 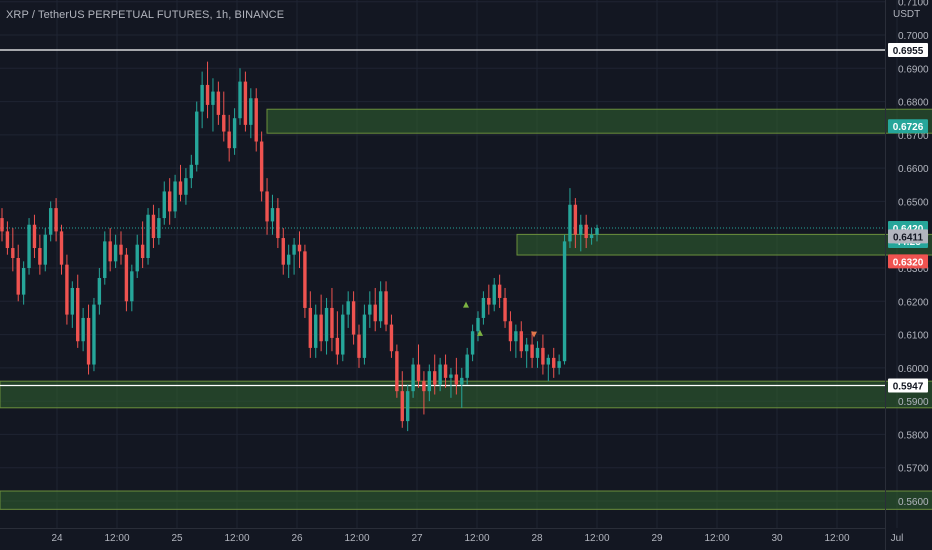 I want to click on x-tick-label: 26, so click(x=297, y=538).